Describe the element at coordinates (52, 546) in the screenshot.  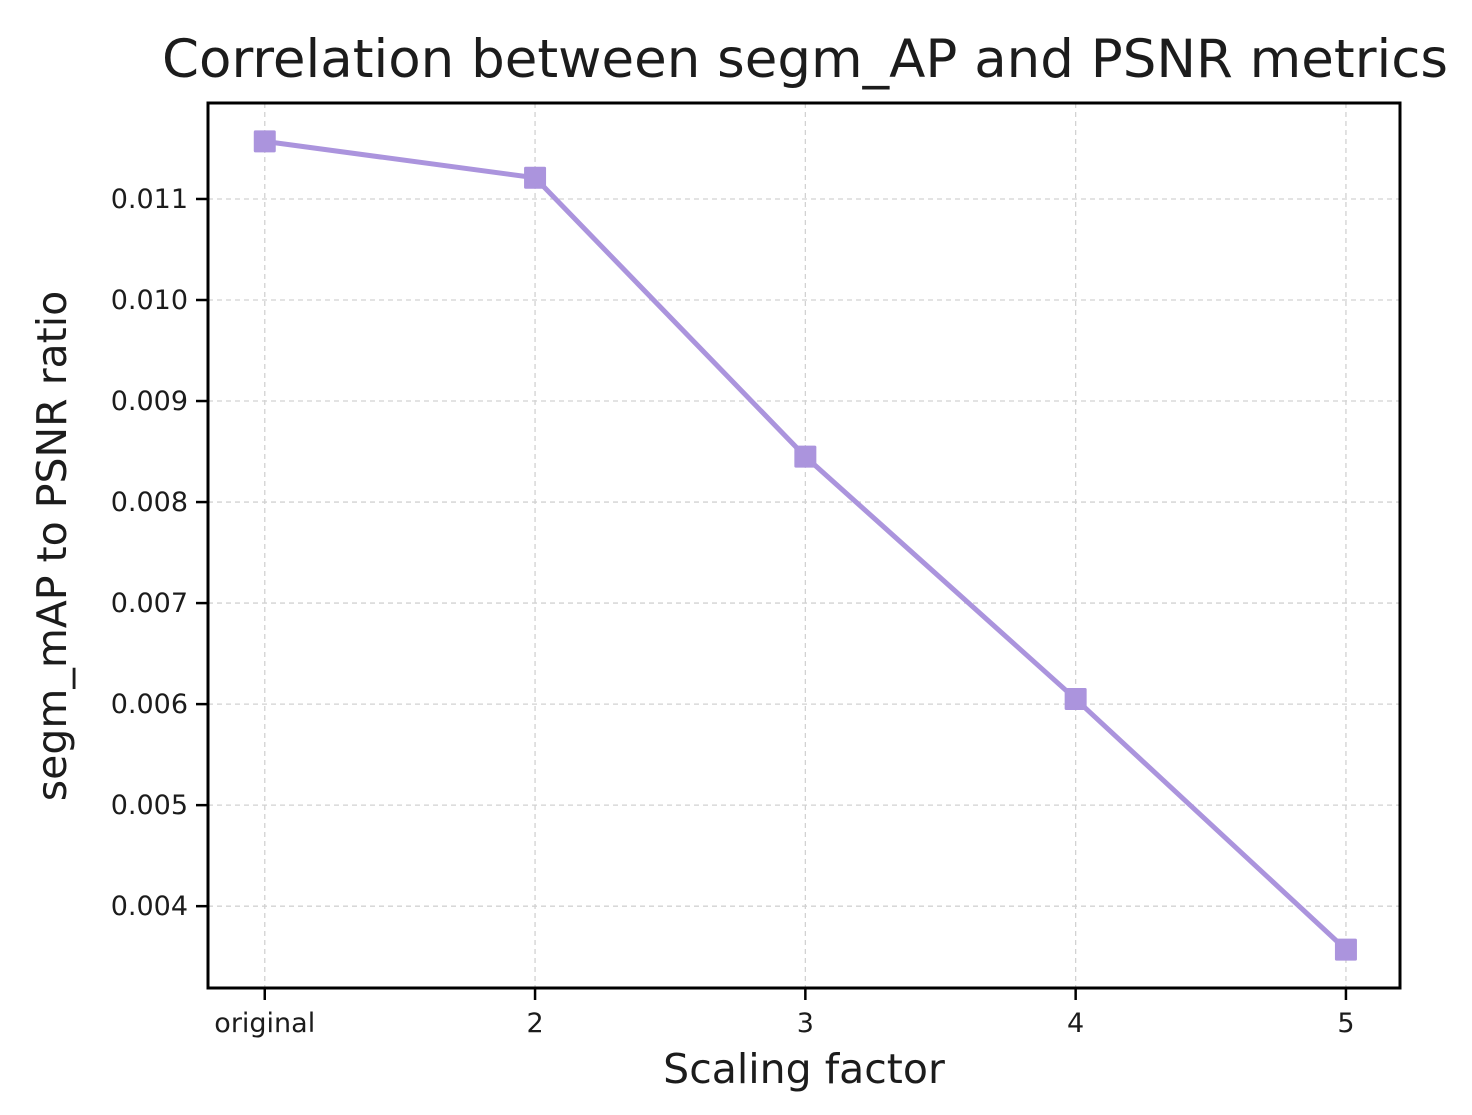
I see `y-axis-label: segm_mAP to PSNR ratio` at that location.